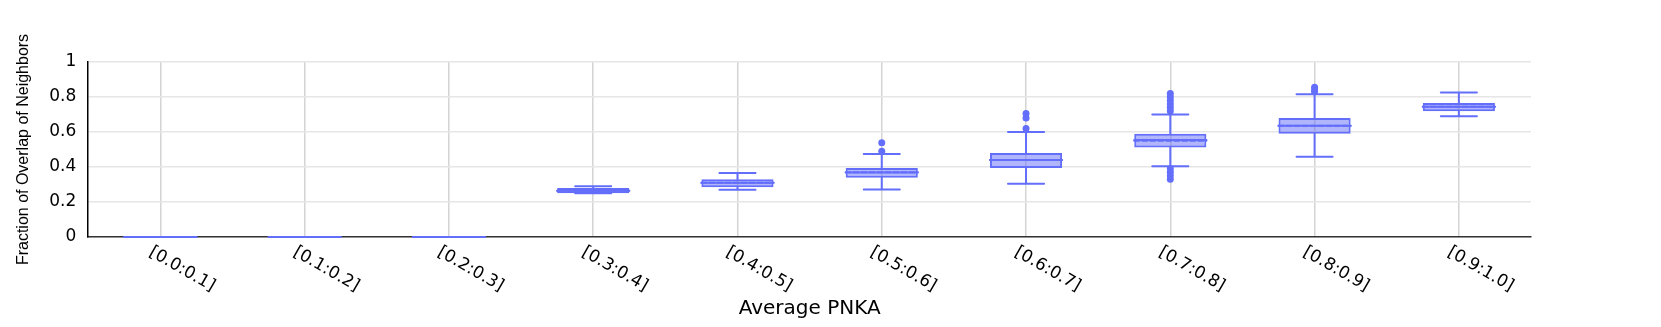 This screenshot has height=327, width=1661. What do you see at coordinates (63, 95) in the screenshot?
I see `y-tick-label: 0.8` at bounding box center [63, 95].